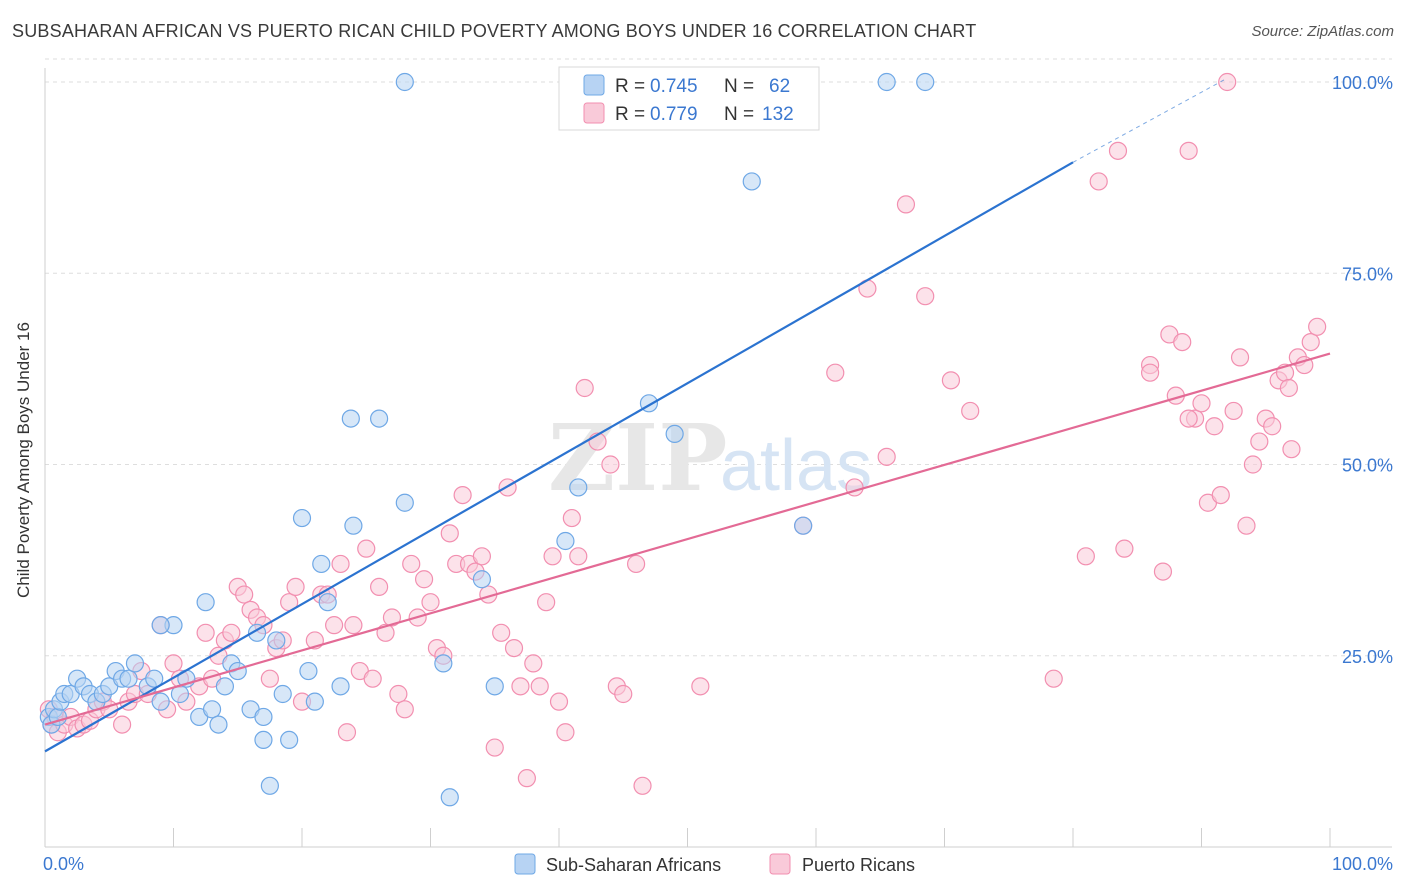 Image resolution: width=1406 pixels, height=892 pixels. I want to click on y-tick-label: 100.0%, so click(1362, 83).